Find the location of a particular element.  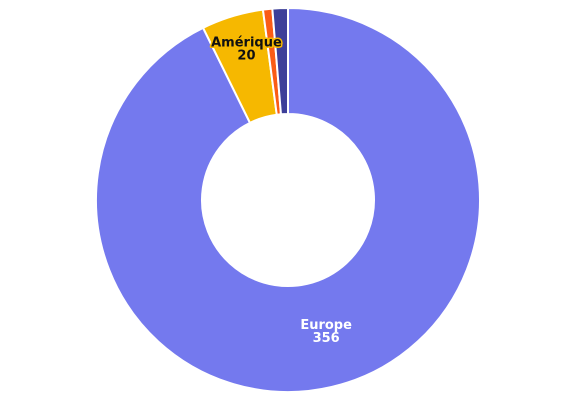

data-label-name: Amérique is located at coordinates (246, 42).